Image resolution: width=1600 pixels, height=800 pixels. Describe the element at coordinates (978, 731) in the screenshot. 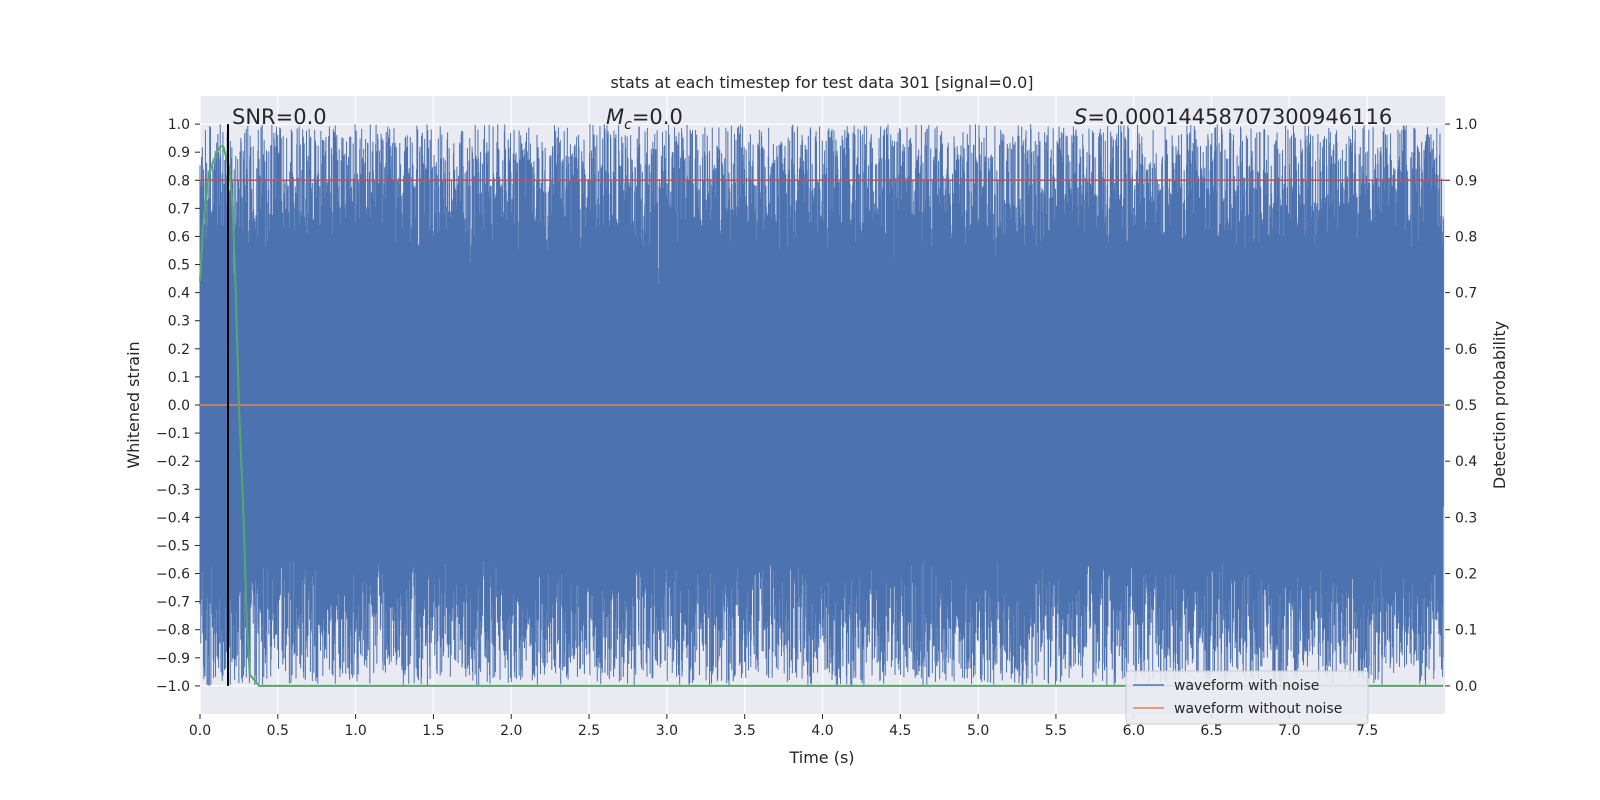

I see `x-tick-label: 5.0` at that location.